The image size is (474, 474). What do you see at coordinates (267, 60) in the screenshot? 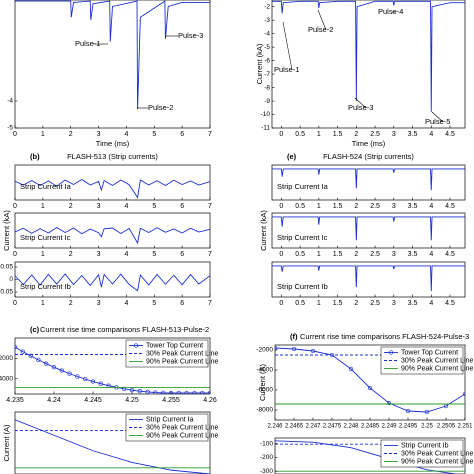
I see `y-tick-label: -6` at bounding box center [267, 60].